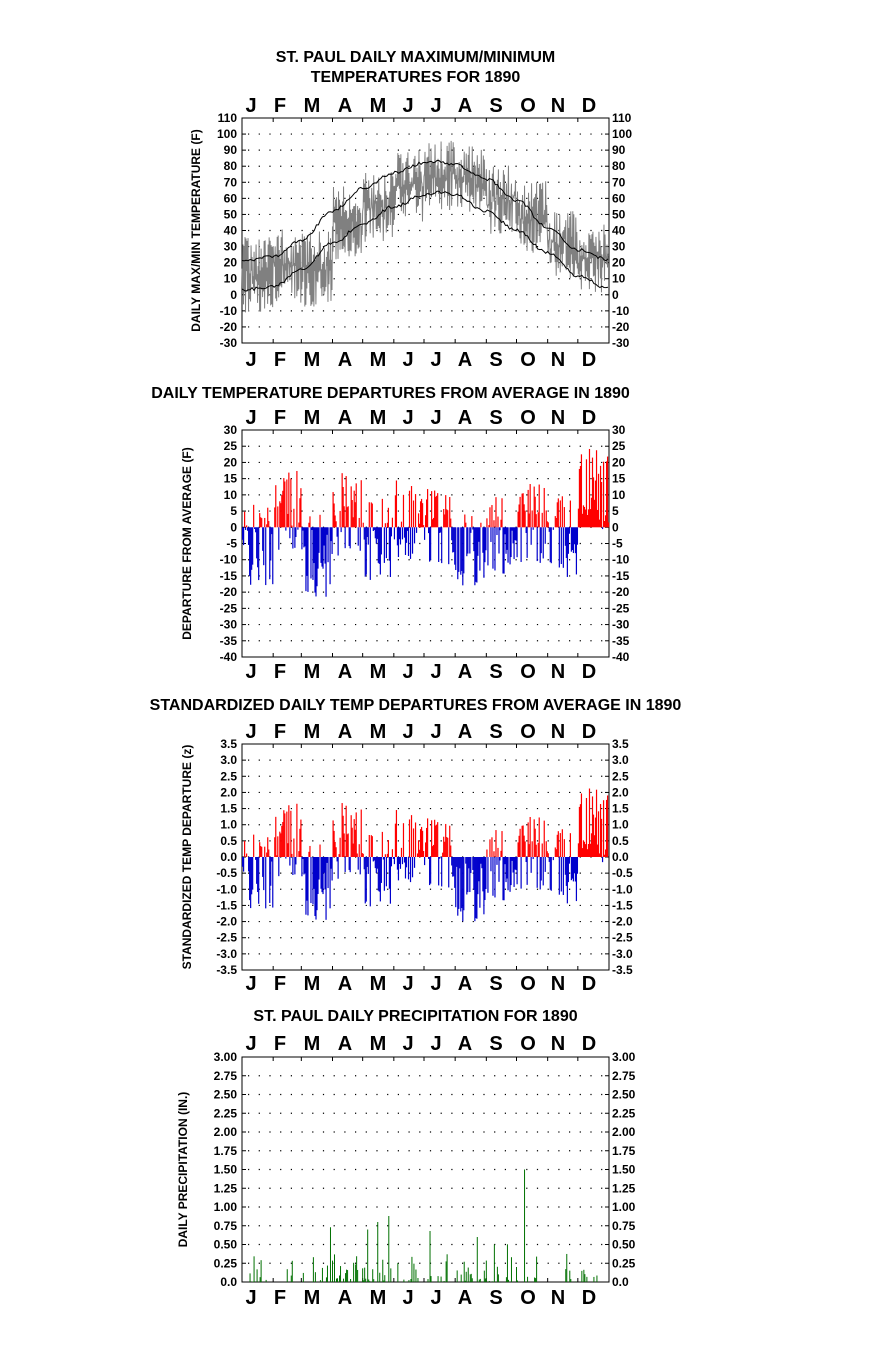 The width and height of the screenshot is (883, 1369). Describe the element at coordinates (621, 327) in the screenshot. I see `y-tick-label-right: -20` at that location.